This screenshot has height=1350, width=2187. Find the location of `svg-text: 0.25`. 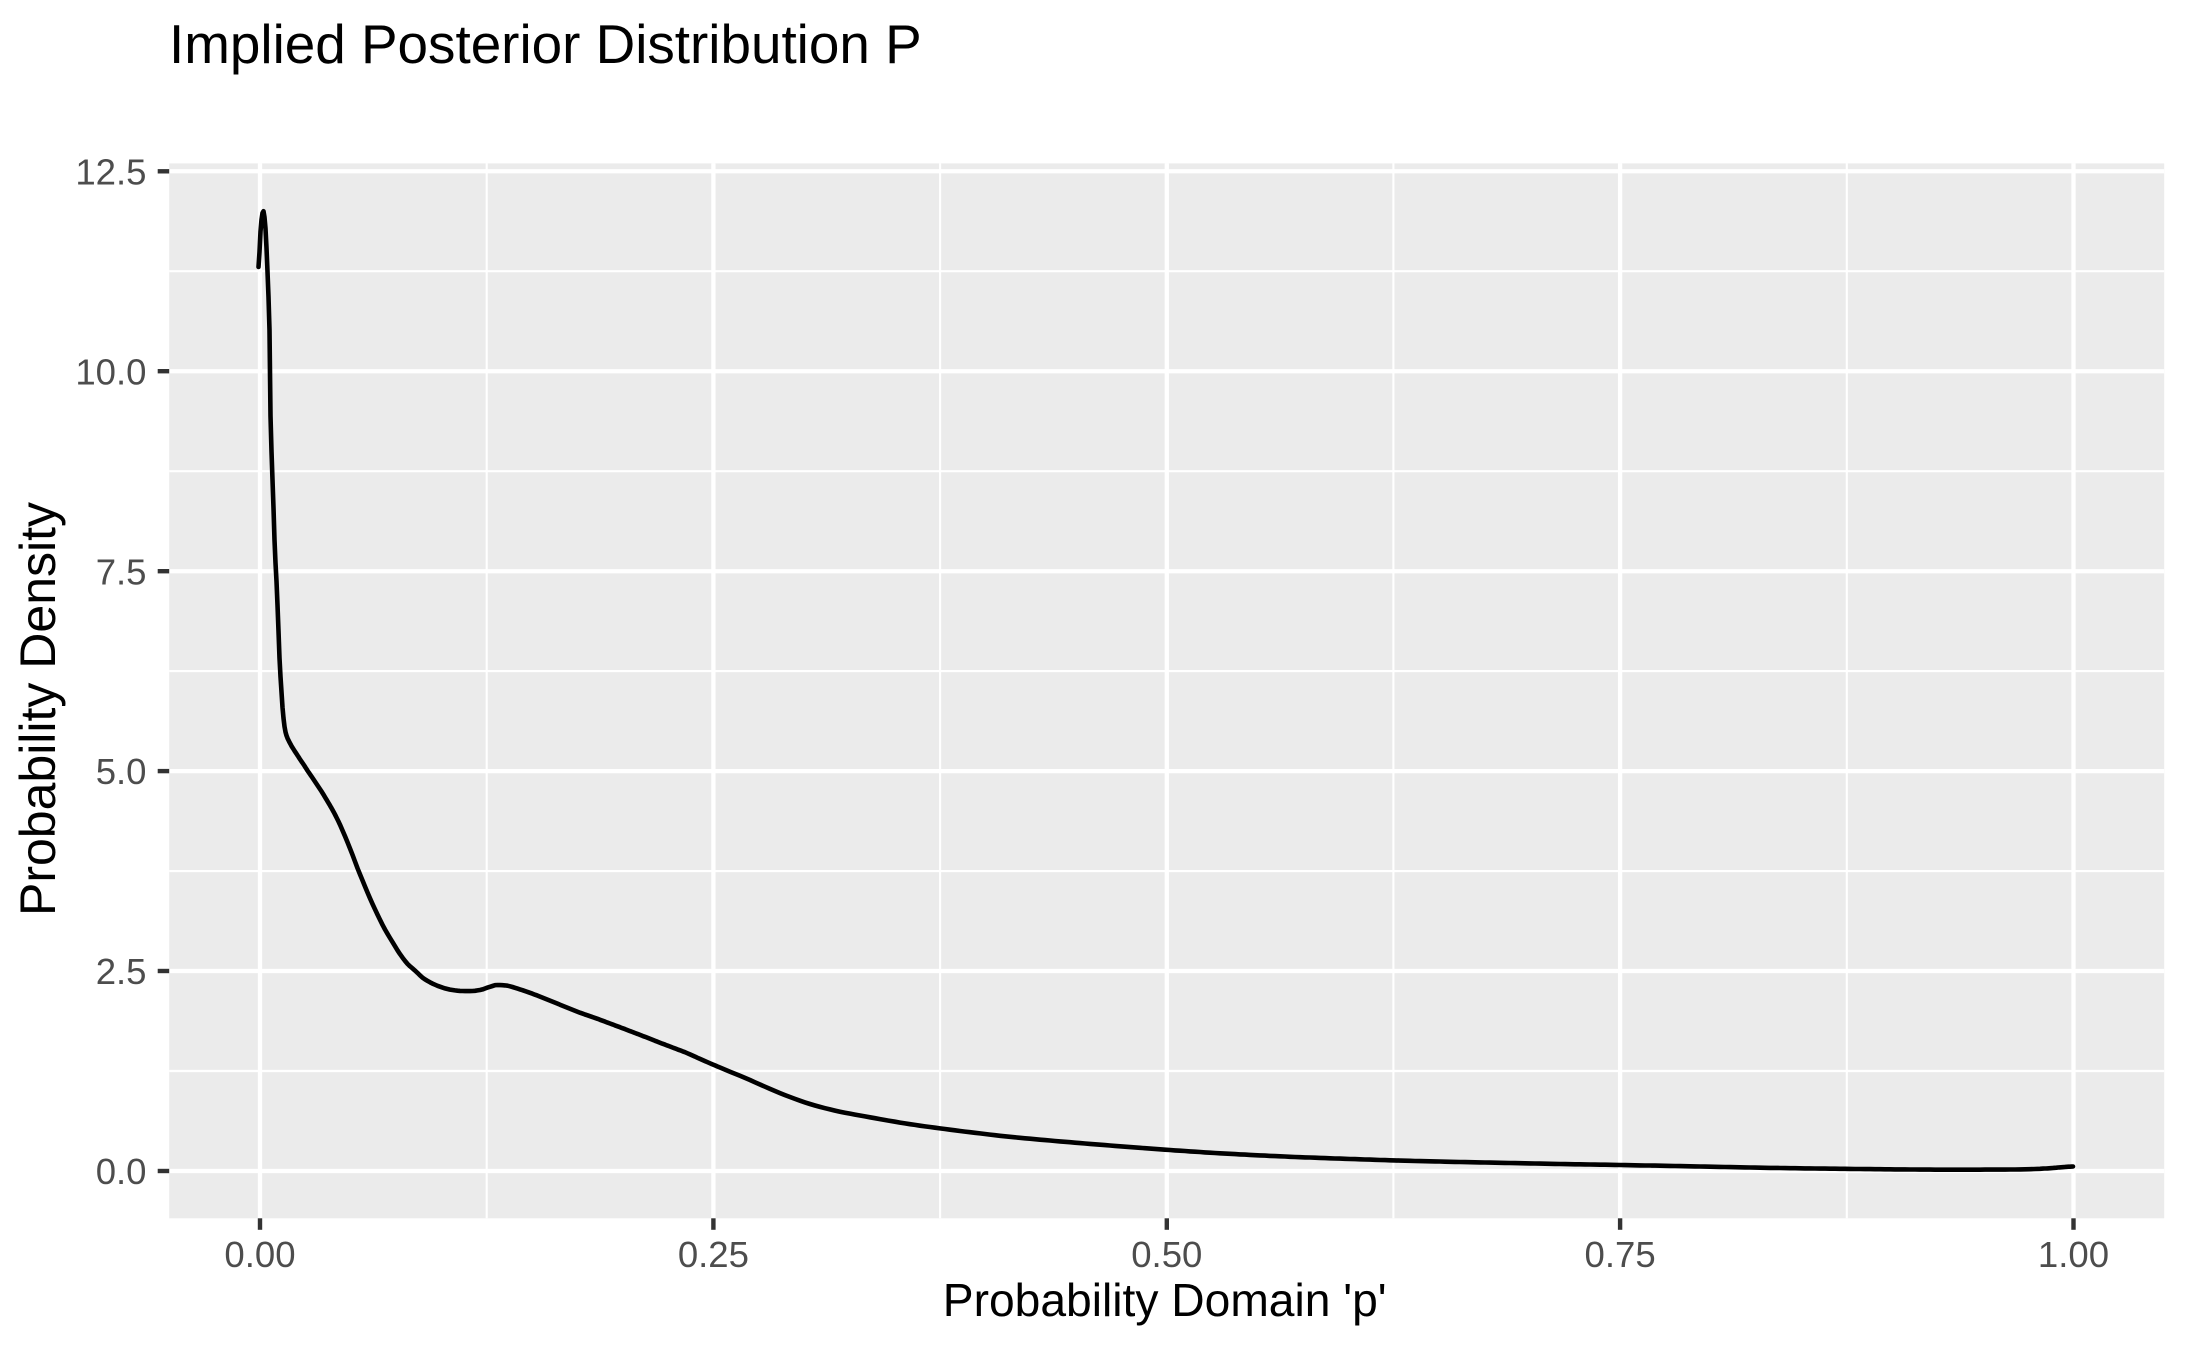

svg-text: 0.25 is located at coordinates (713, 1254).